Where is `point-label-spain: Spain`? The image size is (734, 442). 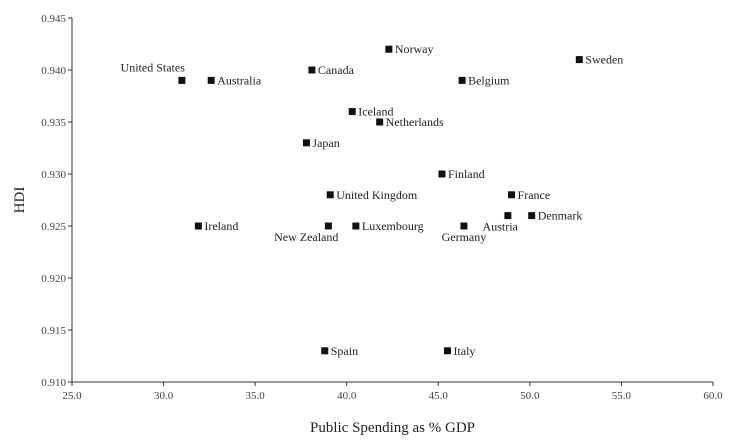 point-label-spain: Spain is located at coordinates (344, 351).